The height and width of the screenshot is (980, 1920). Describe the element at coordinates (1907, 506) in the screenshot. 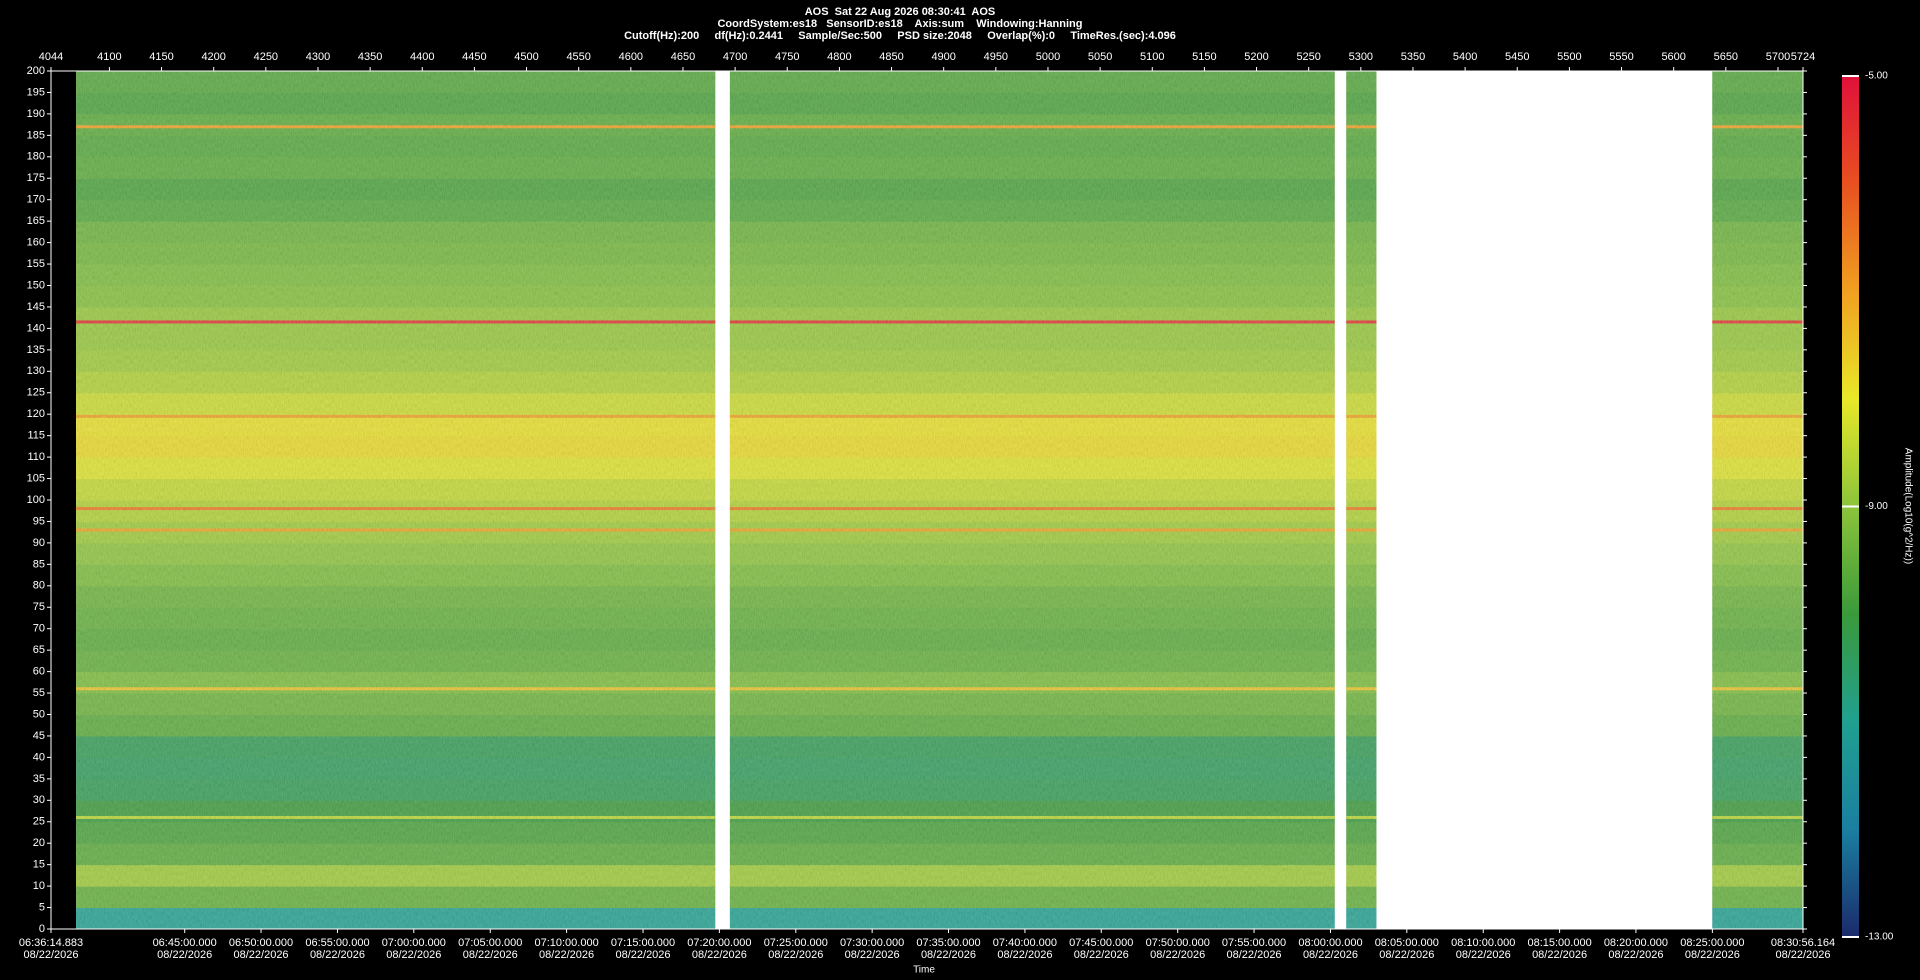

I see `colorbar-label: Amplitude(Log10(g^2/Hz))` at that location.